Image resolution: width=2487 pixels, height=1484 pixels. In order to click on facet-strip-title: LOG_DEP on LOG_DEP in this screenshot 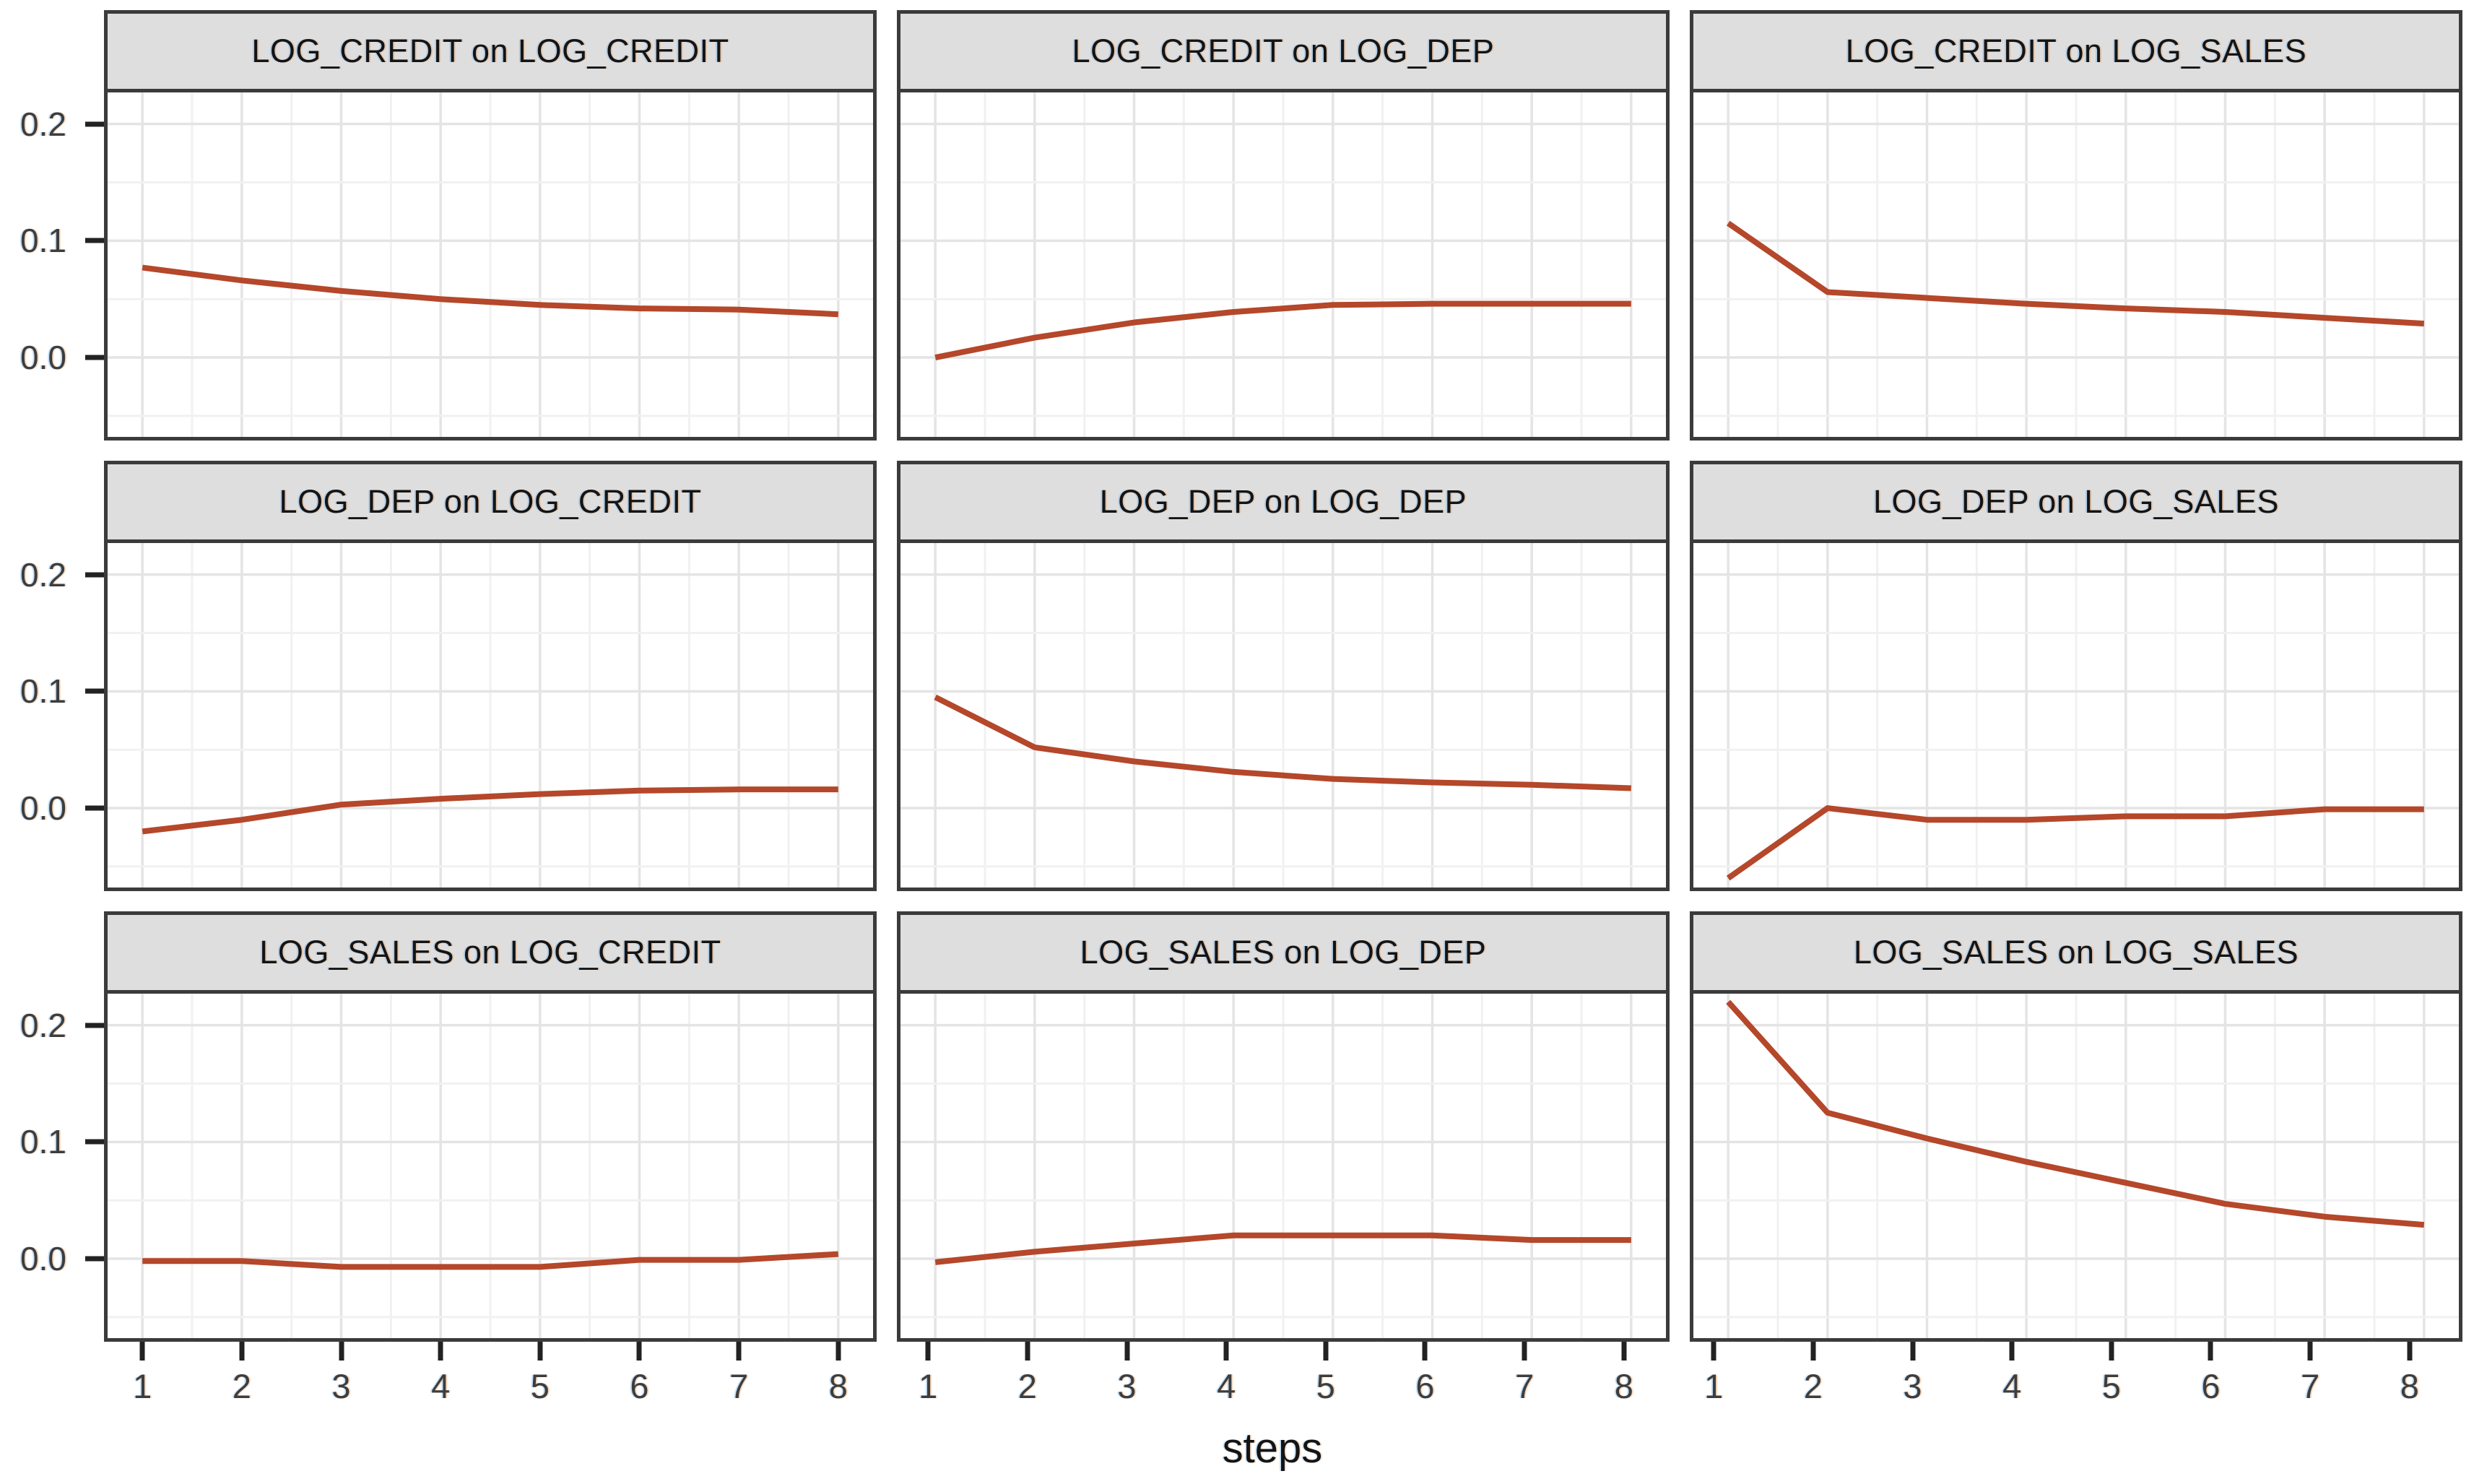, I will do `click(1283, 501)`.